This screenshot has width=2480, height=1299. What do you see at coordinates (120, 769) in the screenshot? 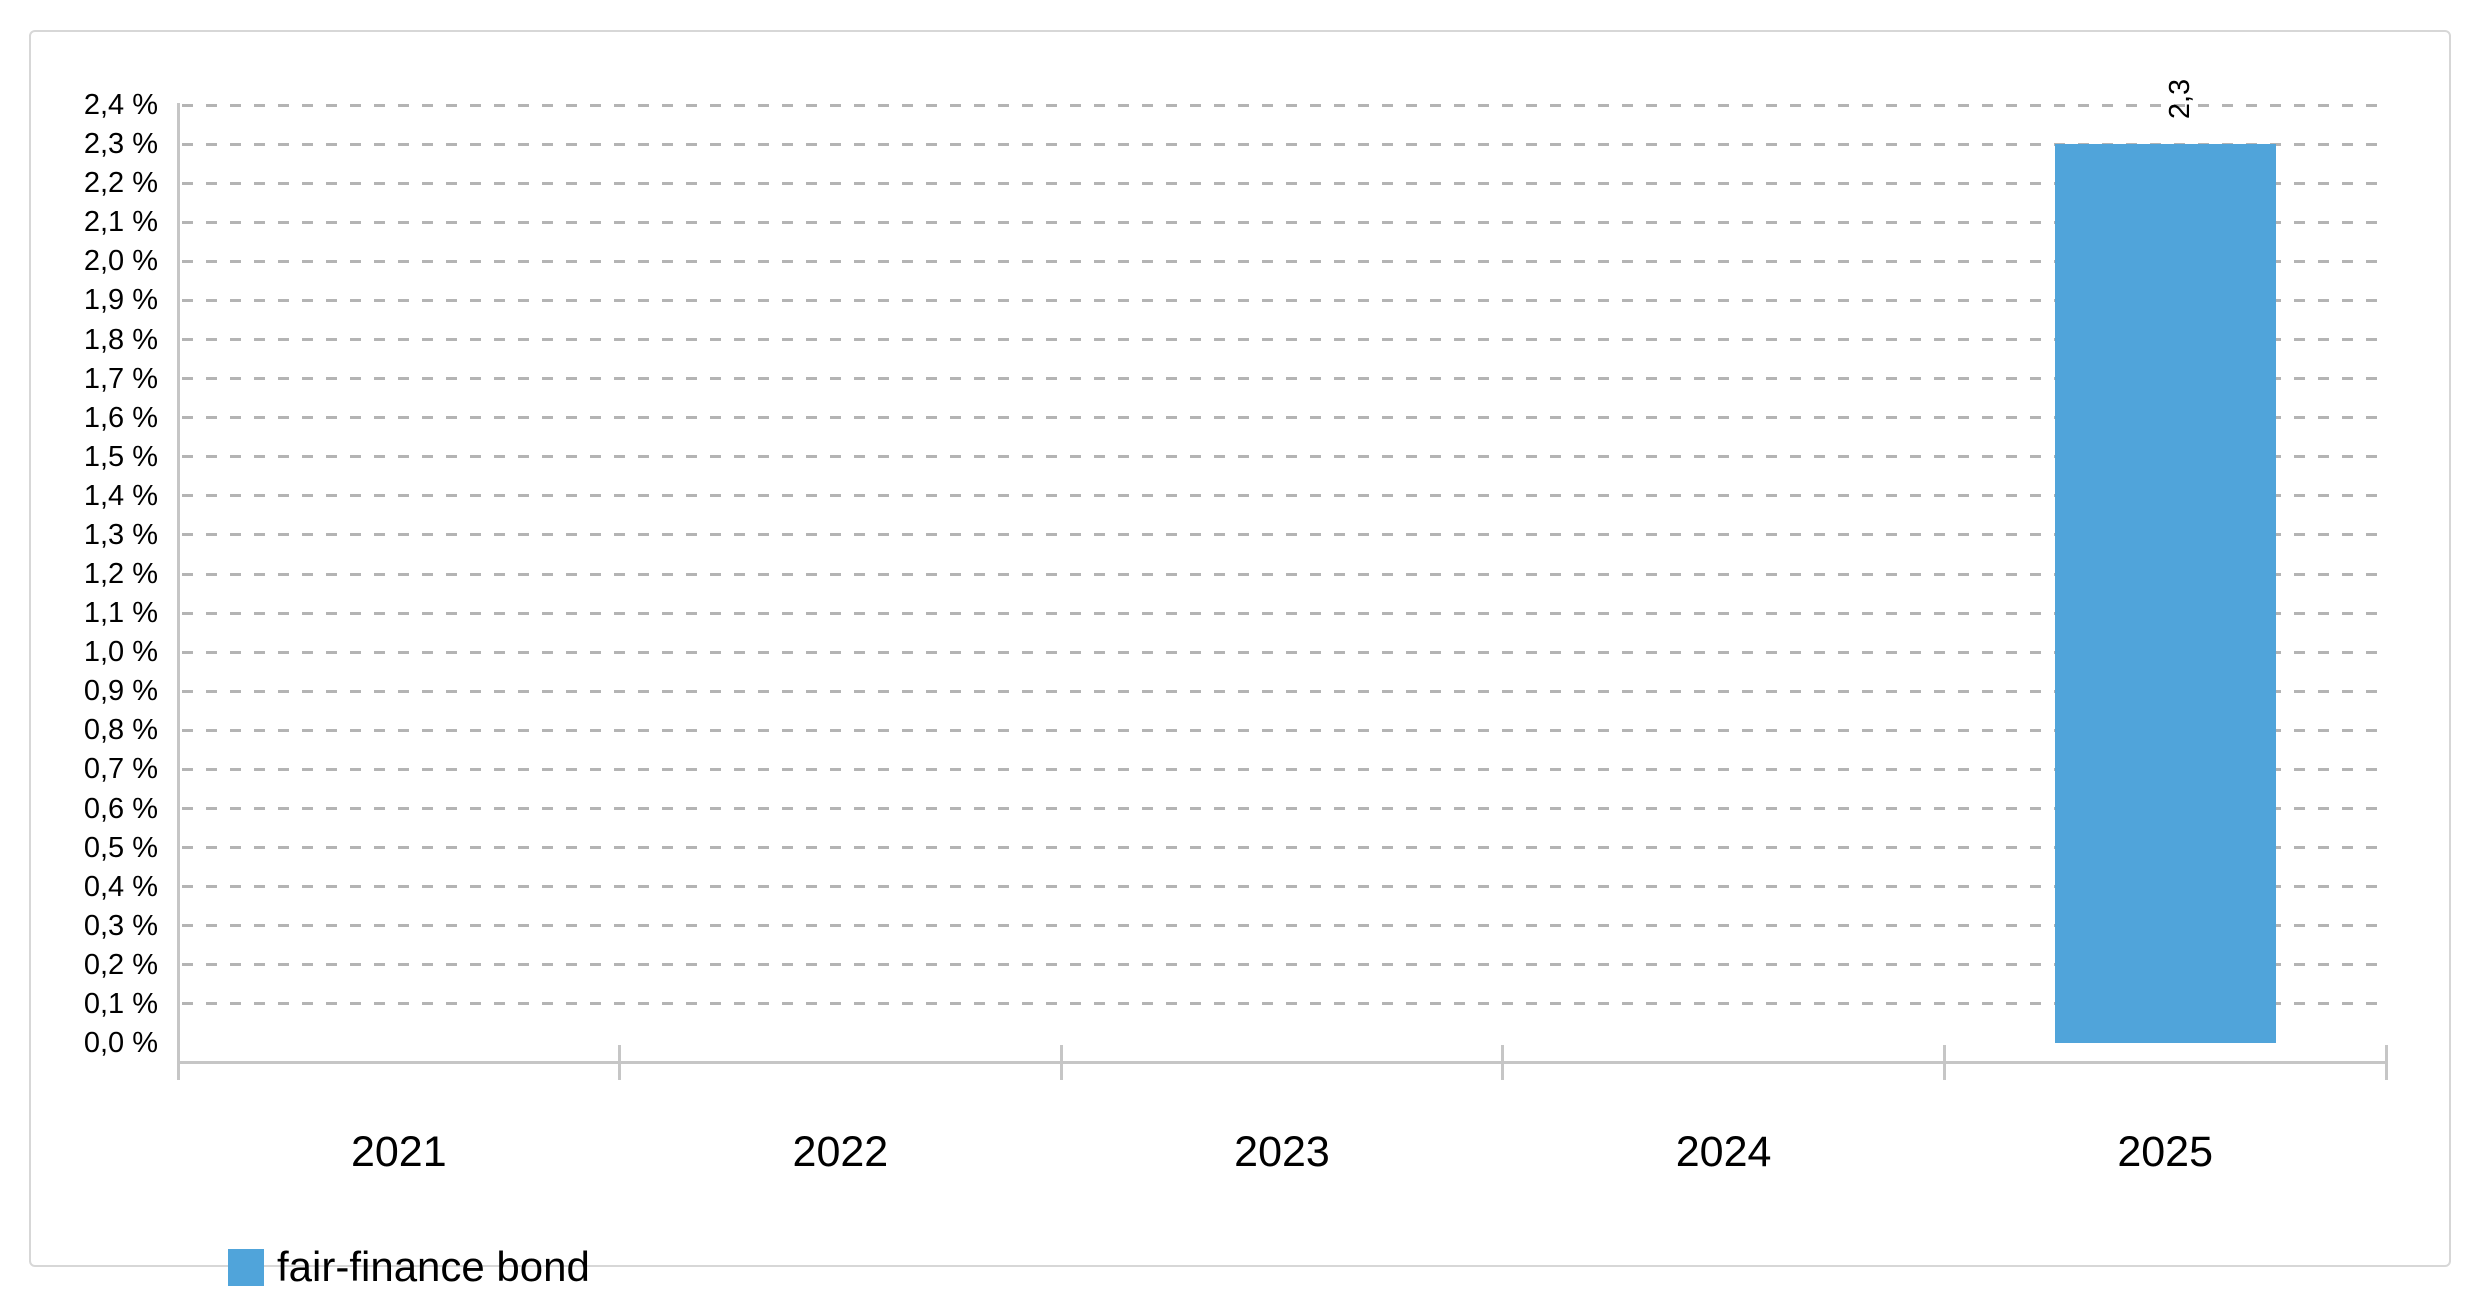
I see `y-axis-tick-label: 0,7 %` at bounding box center [120, 769].